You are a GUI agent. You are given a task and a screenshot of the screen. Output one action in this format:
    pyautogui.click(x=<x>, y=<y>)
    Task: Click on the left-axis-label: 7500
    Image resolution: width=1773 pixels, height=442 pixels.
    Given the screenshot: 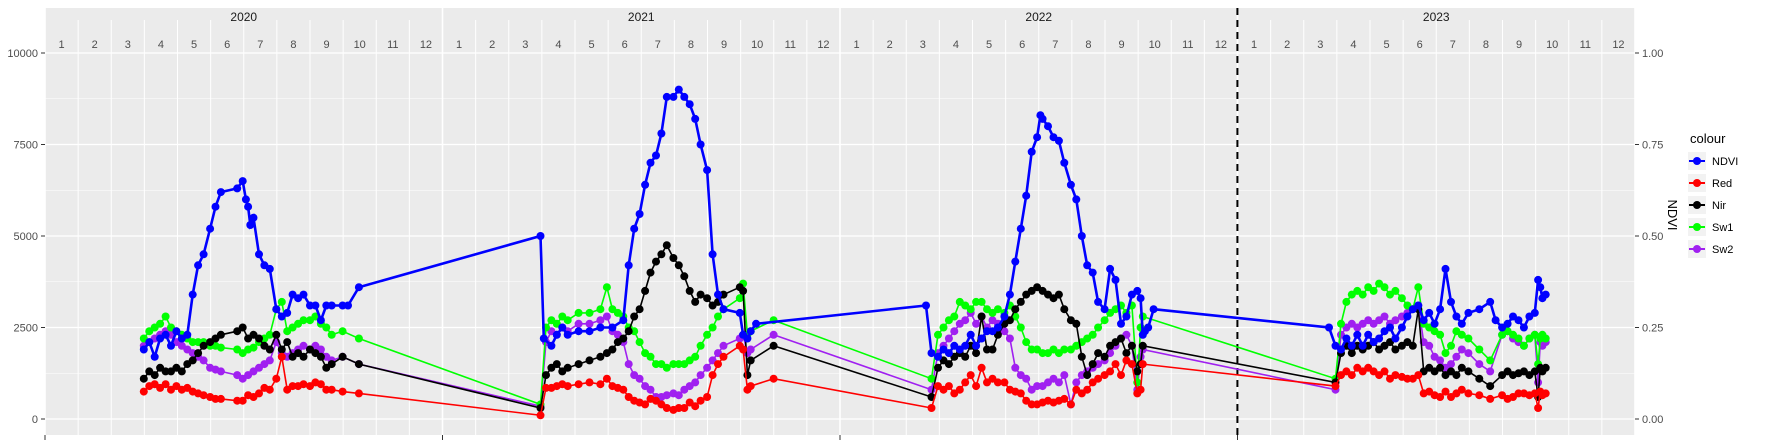 What is the action you would take?
    pyautogui.click(x=26, y=146)
    